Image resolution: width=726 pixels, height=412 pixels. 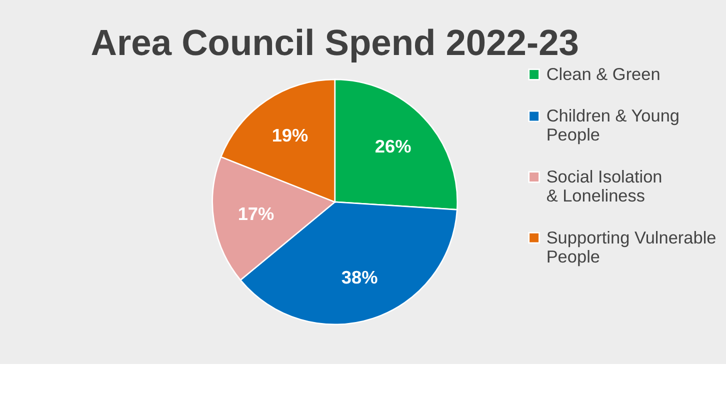 What do you see at coordinates (256, 214) in the screenshot?
I see `data-label: 17%` at bounding box center [256, 214].